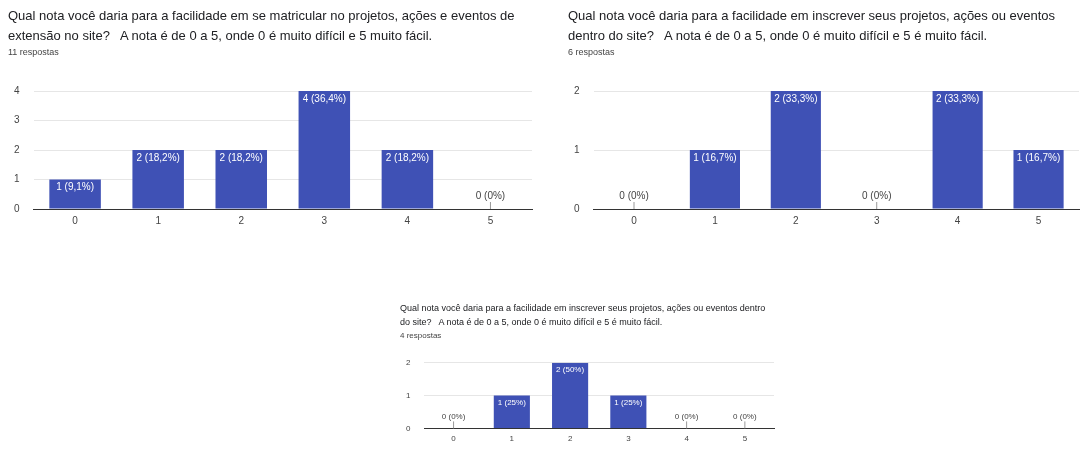 The width and height of the screenshot is (1087, 457). Describe the element at coordinates (324, 99) in the screenshot. I see `data-label: 4 (36,4%)` at that location.